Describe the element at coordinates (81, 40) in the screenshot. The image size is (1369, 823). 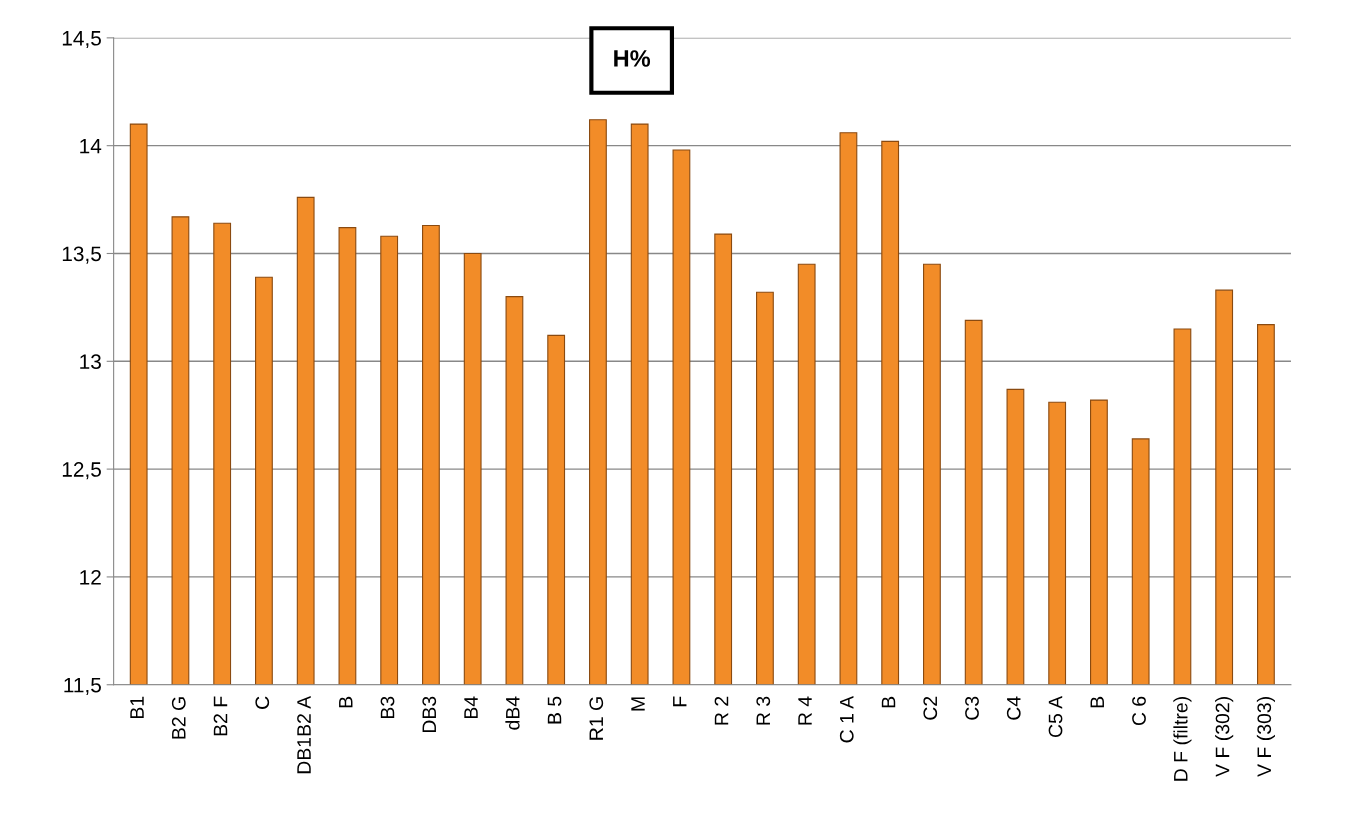
I see `y-tick-label: 14,5` at that location.